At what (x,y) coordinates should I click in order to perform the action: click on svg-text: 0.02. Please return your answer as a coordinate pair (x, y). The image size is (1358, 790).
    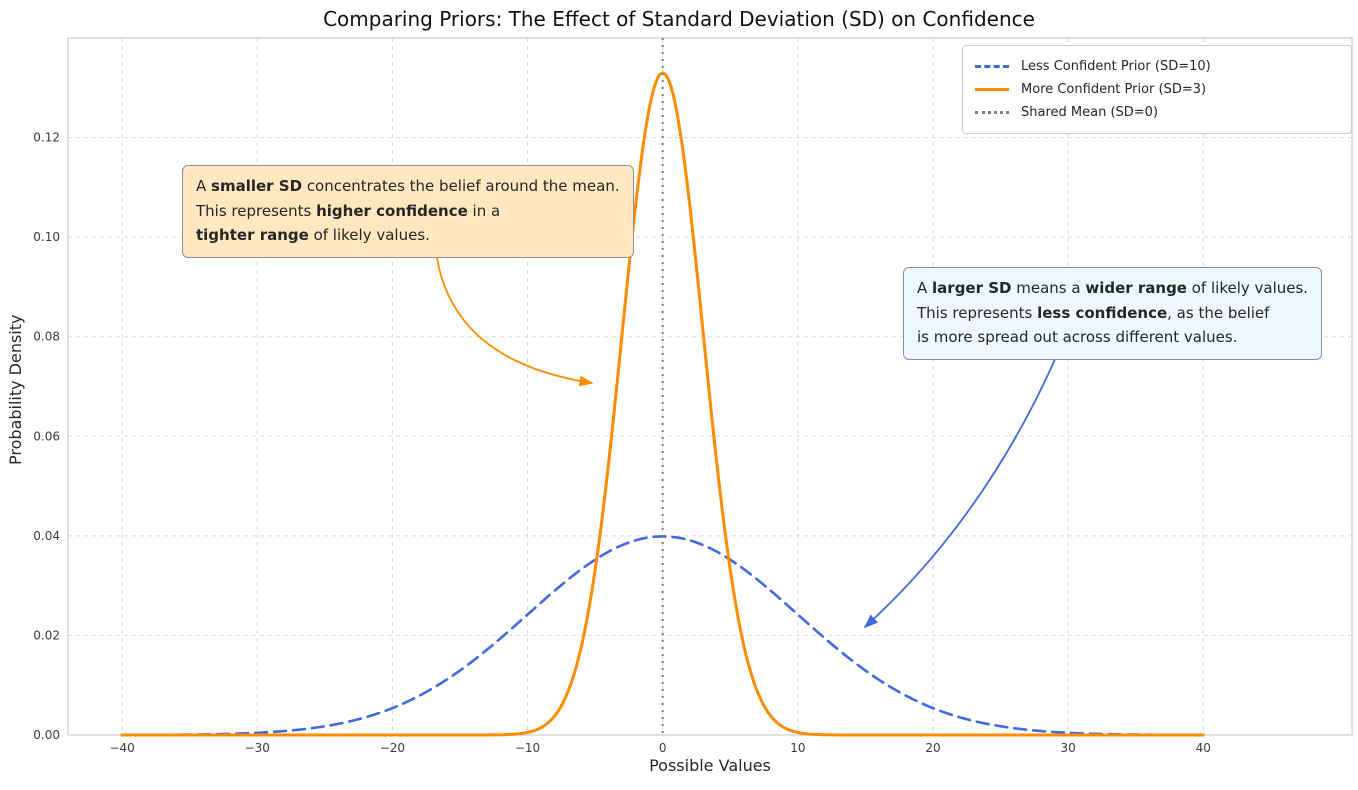
    Looking at the image, I should click on (46, 635).